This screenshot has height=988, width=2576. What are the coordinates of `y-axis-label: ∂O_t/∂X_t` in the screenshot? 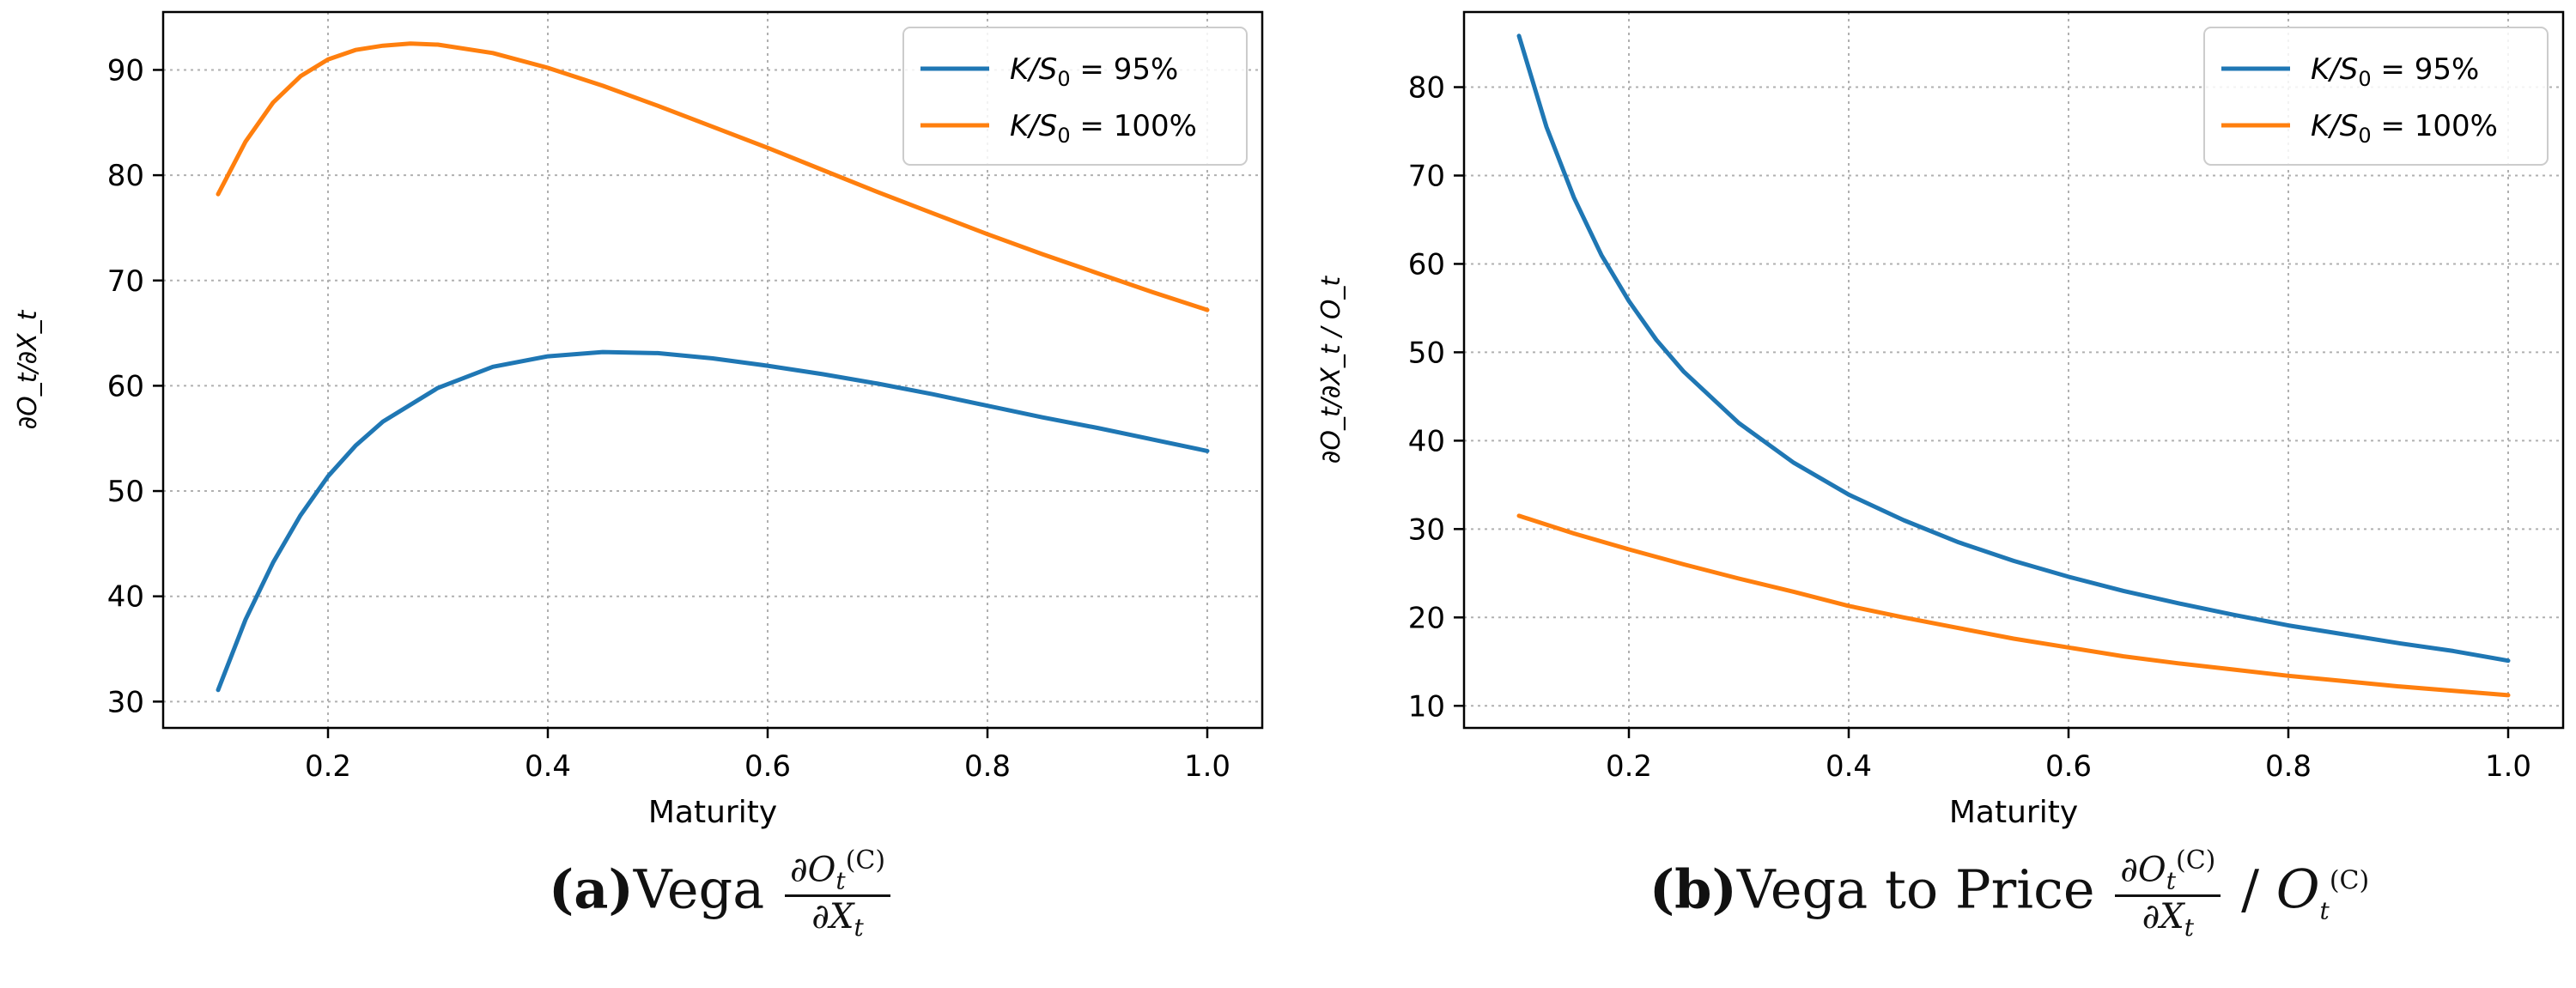 It's located at (28, 369).